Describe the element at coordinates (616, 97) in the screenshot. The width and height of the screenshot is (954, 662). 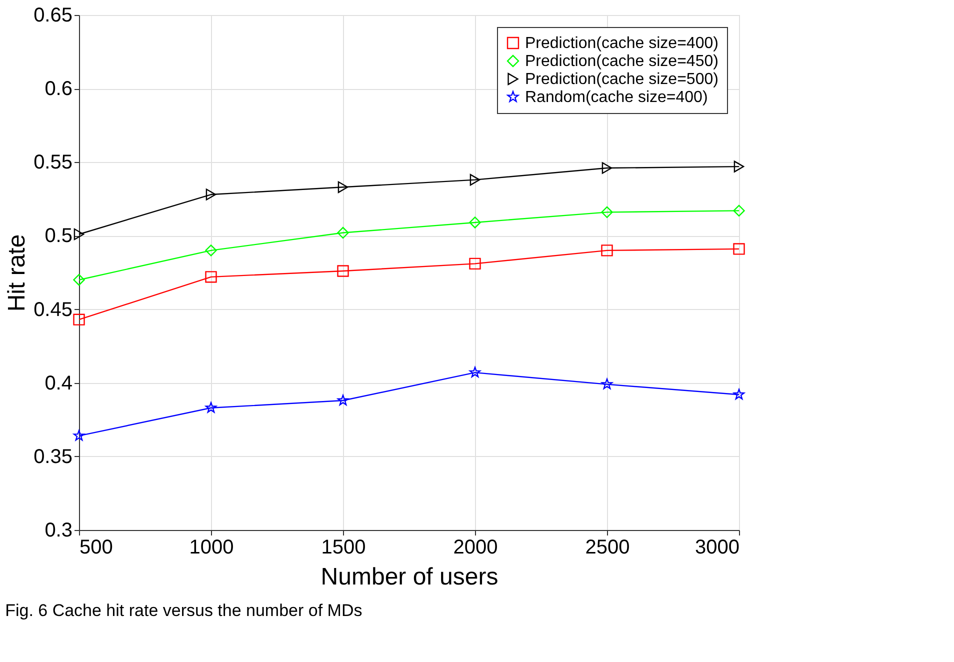
I see `legend-label: Random(cache size=400)` at that location.